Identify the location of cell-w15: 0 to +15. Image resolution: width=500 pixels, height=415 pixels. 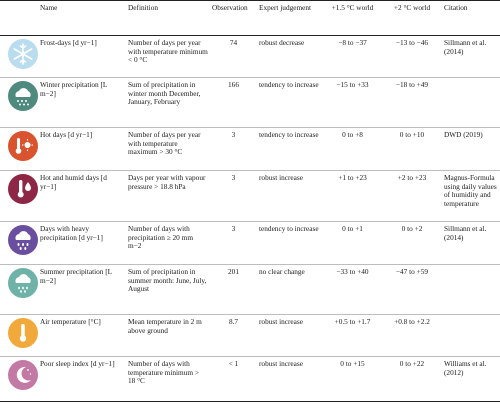
(352, 363).